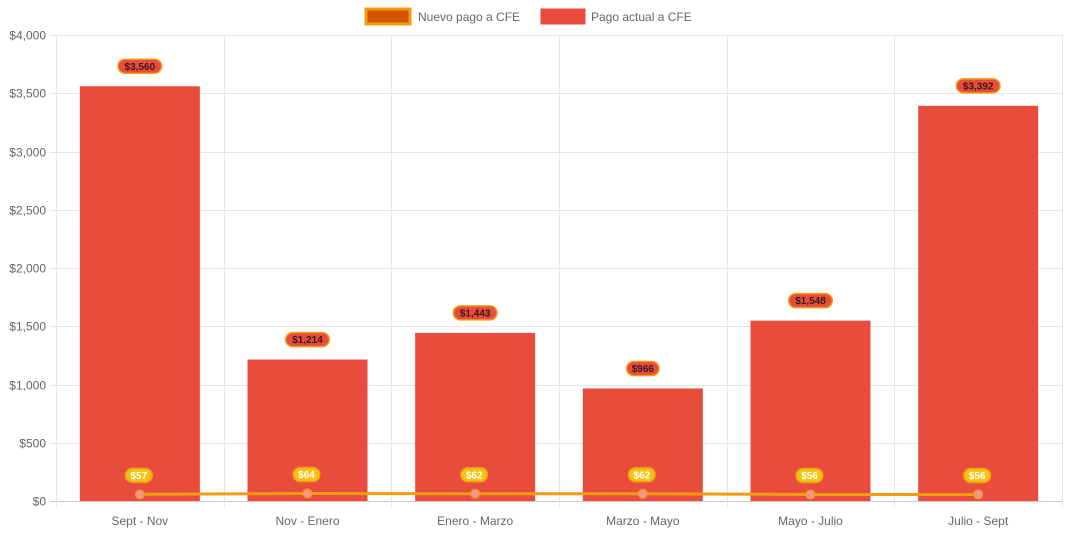 This screenshot has height=533, width=1068. I want to click on legend: Nuevo pago a CFE Pago actual a CFE, so click(528, 16).